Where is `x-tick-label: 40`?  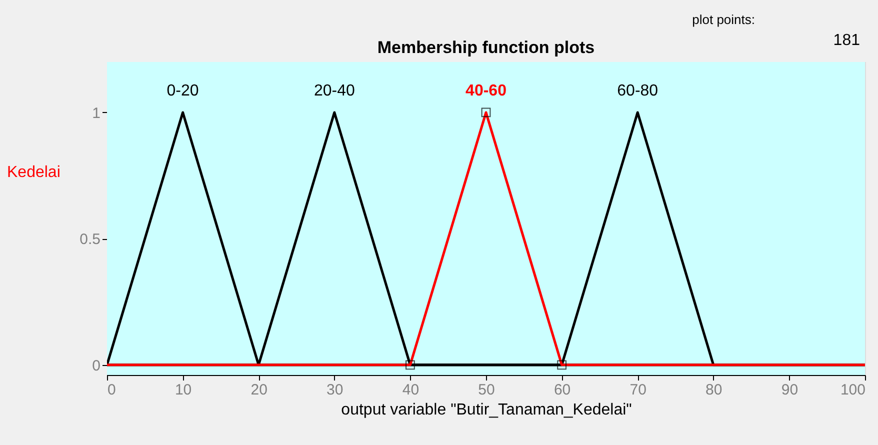 x-tick-label: 40 is located at coordinates (411, 390).